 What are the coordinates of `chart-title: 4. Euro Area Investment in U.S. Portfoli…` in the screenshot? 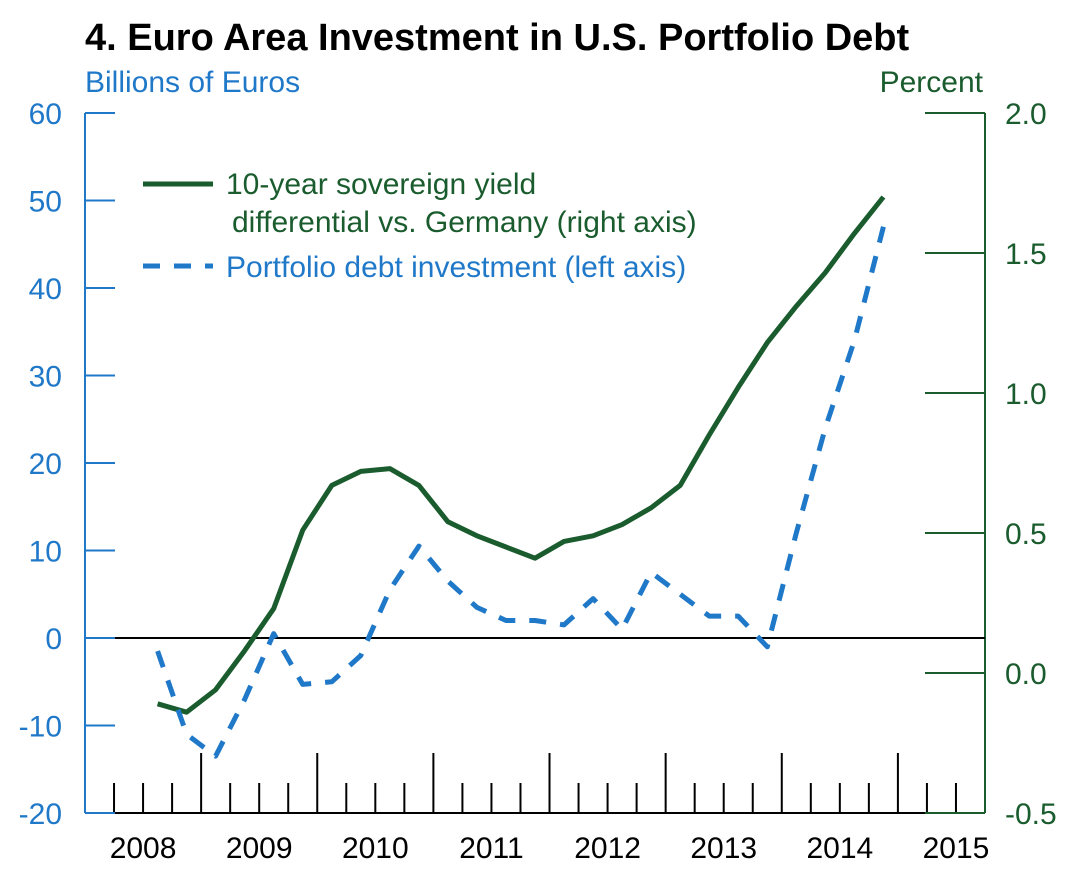 It's located at (497, 38).